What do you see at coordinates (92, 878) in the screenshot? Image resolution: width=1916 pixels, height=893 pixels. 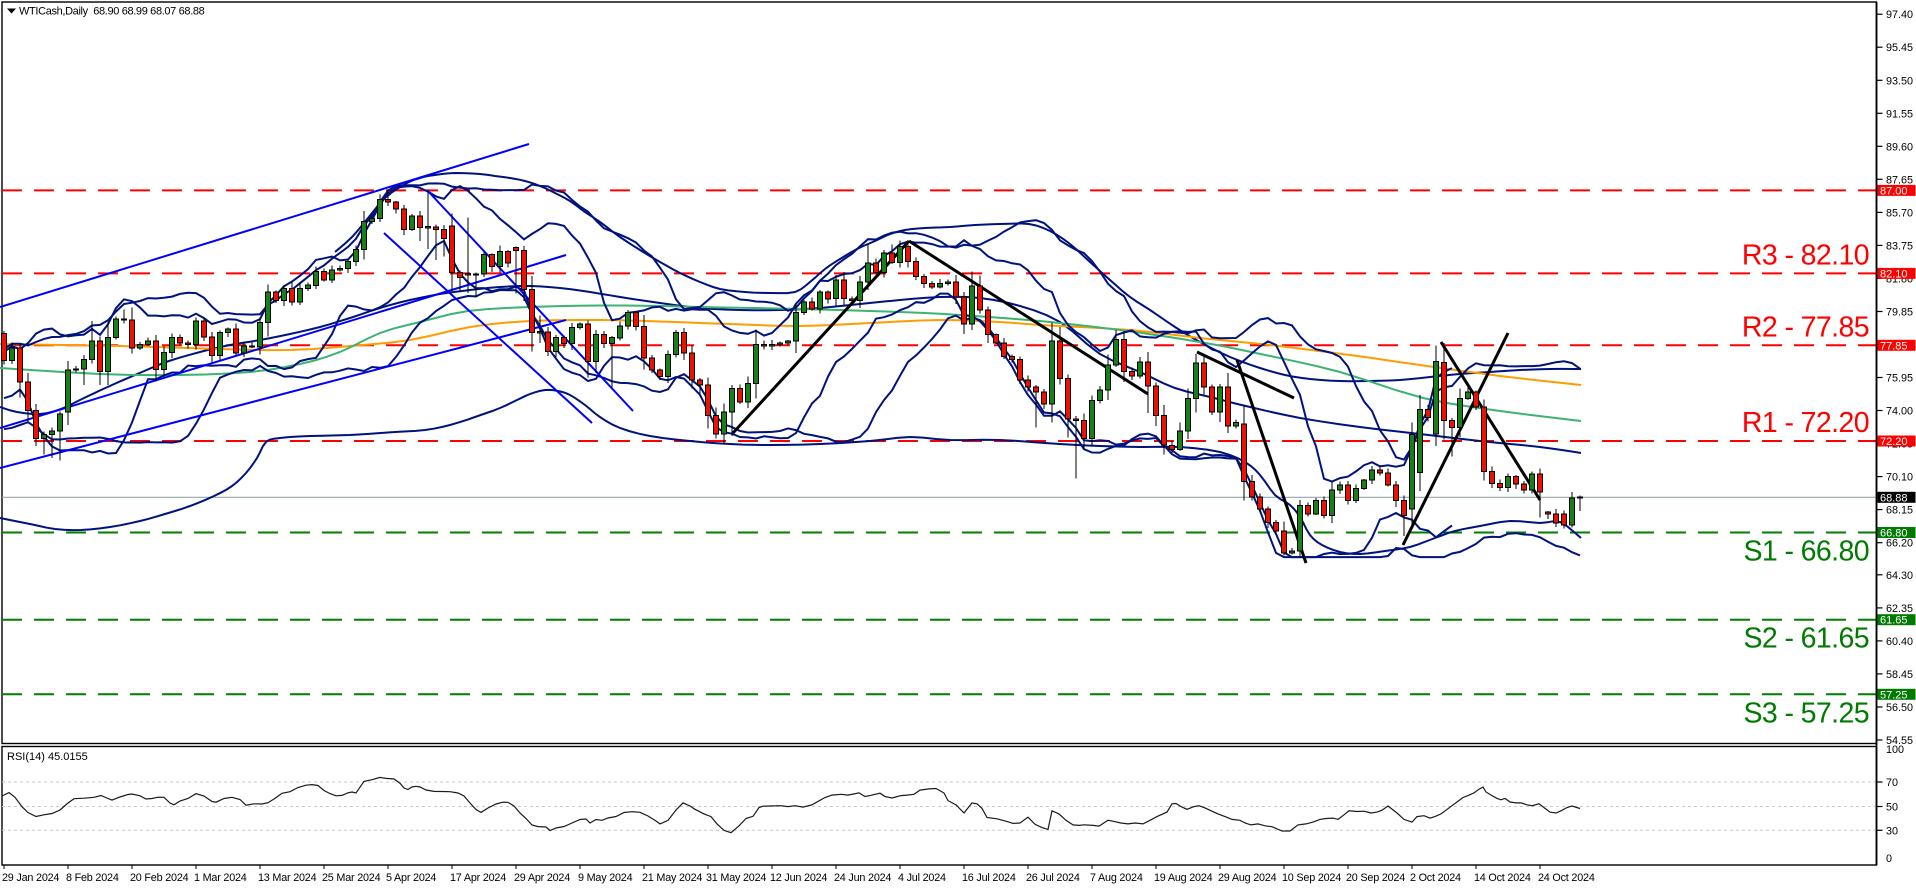 I see `svg-text: 8 Feb 2024` at bounding box center [92, 878].